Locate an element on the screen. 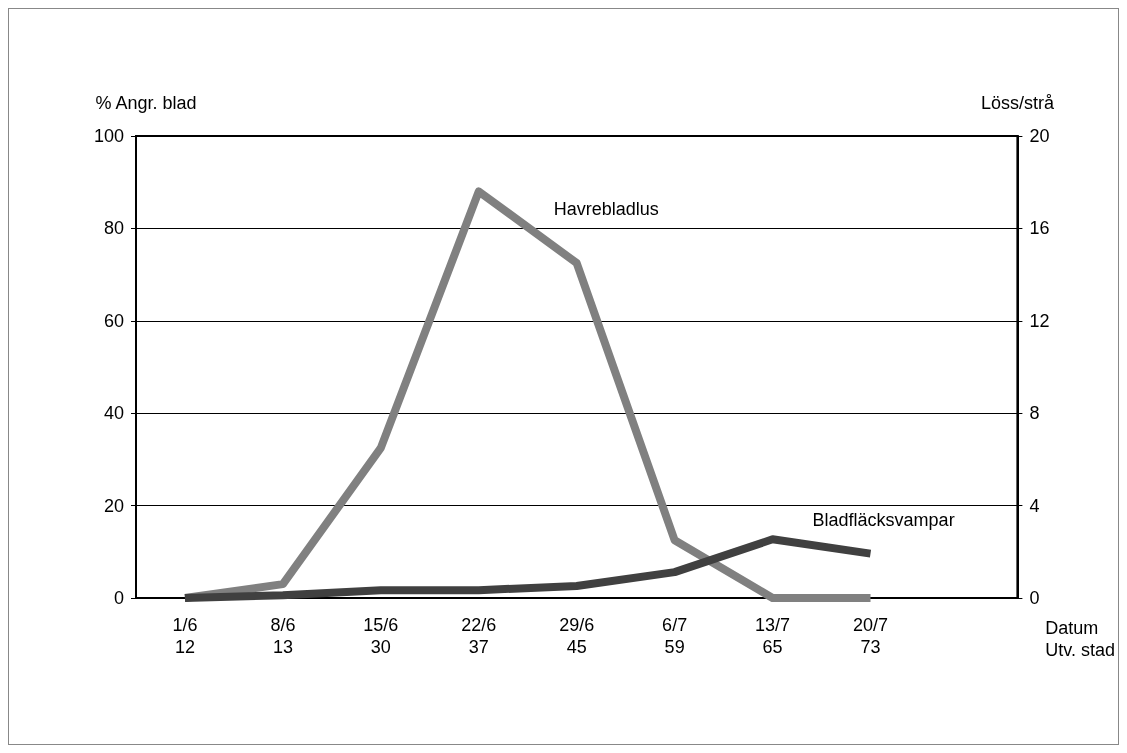  series-label: Havrebladlus is located at coordinates (606, 209).